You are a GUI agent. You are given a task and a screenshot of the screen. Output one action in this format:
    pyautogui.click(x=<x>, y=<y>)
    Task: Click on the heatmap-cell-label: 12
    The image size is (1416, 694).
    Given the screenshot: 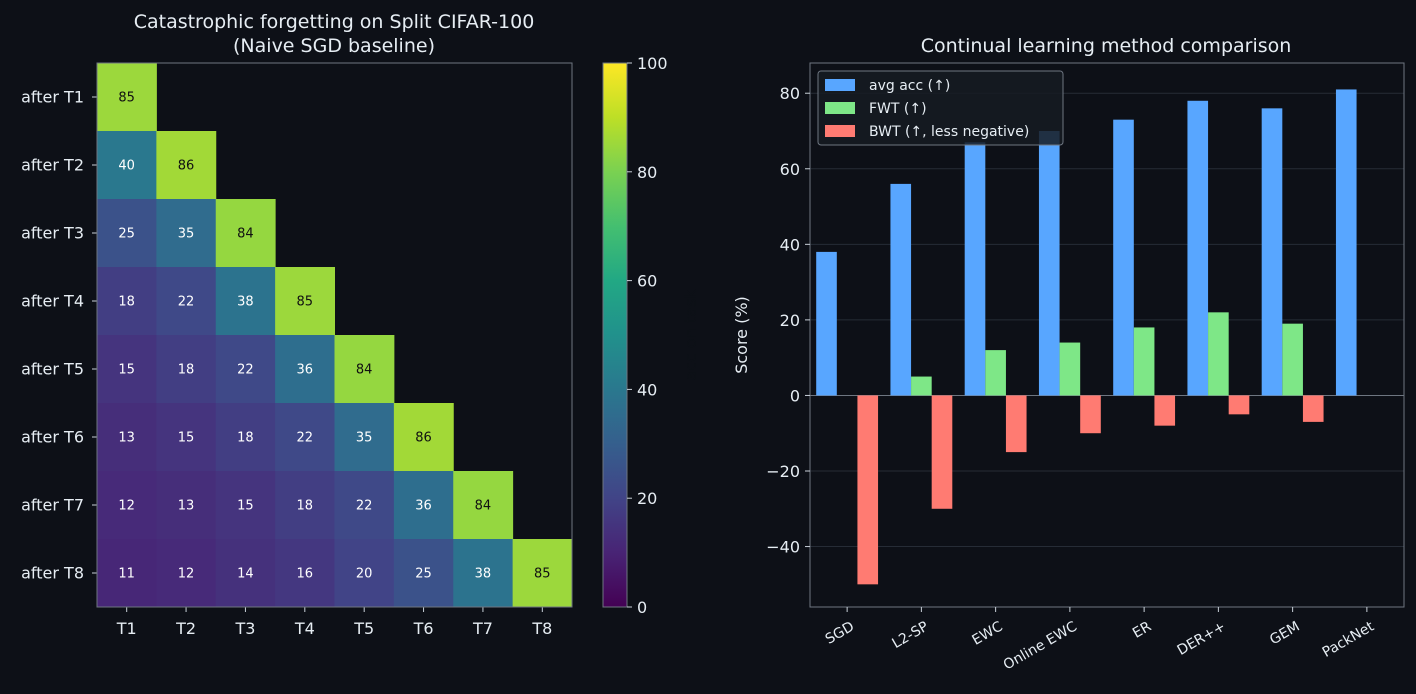 What is the action you would take?
    pyautogui.click(x=186, y=574)
    